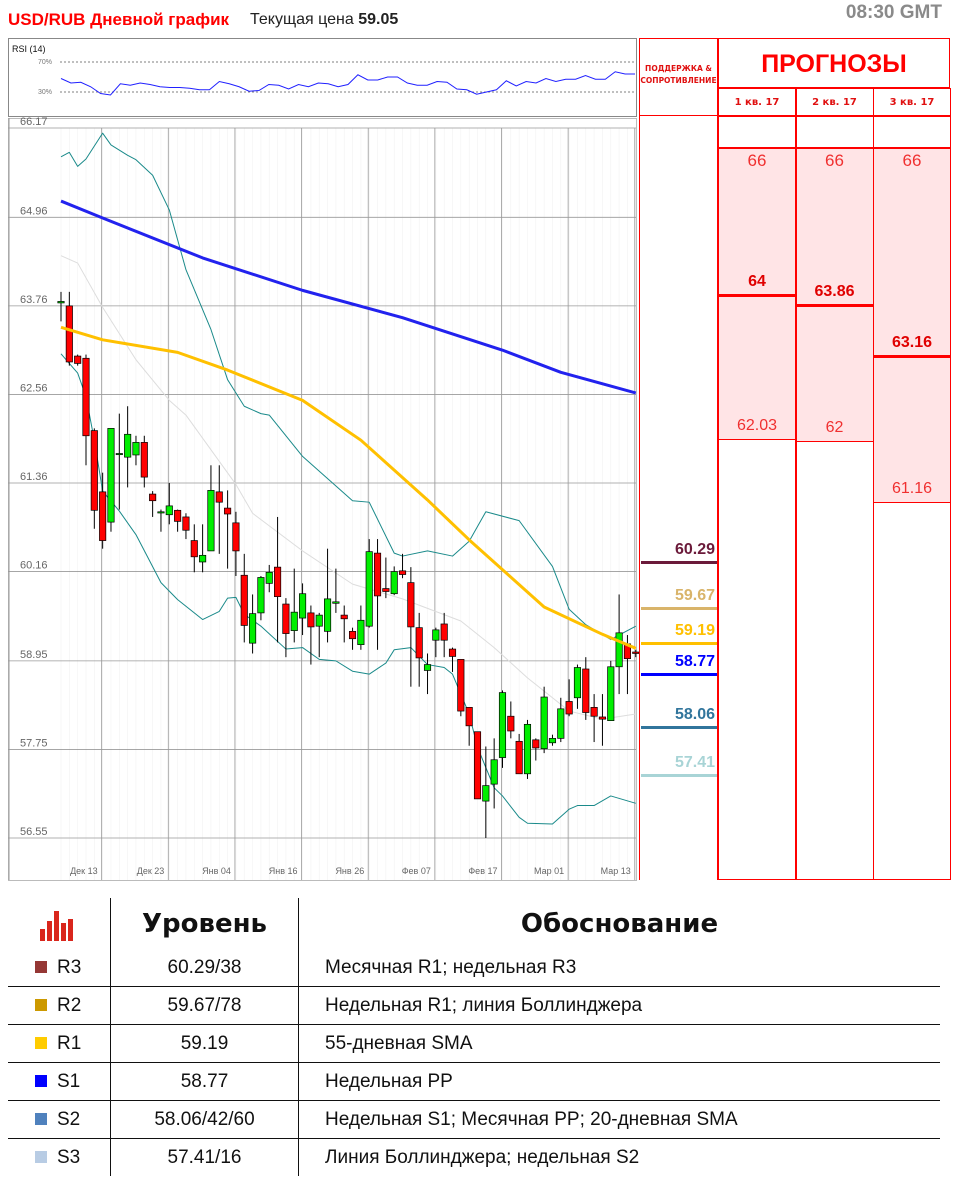  Describe the element at coordinates (348, 297) in the screenshot. I see `sma100-line` at that location.